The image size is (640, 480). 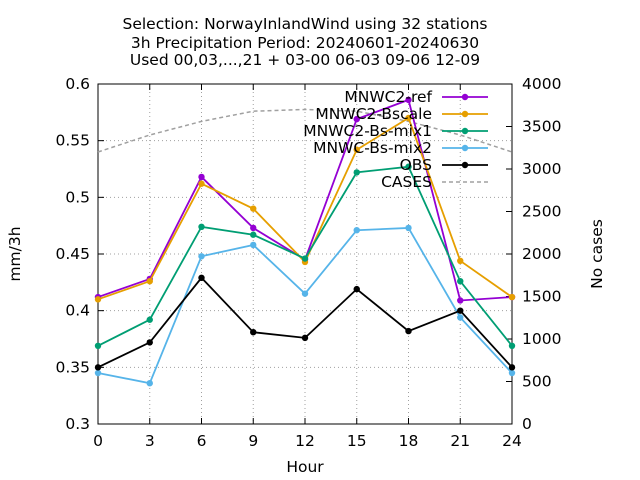 What do you see at coordinates (541, 339) in the screenshot?
I see `y2-tick-label: 1000` at bounding box center [541, 339].